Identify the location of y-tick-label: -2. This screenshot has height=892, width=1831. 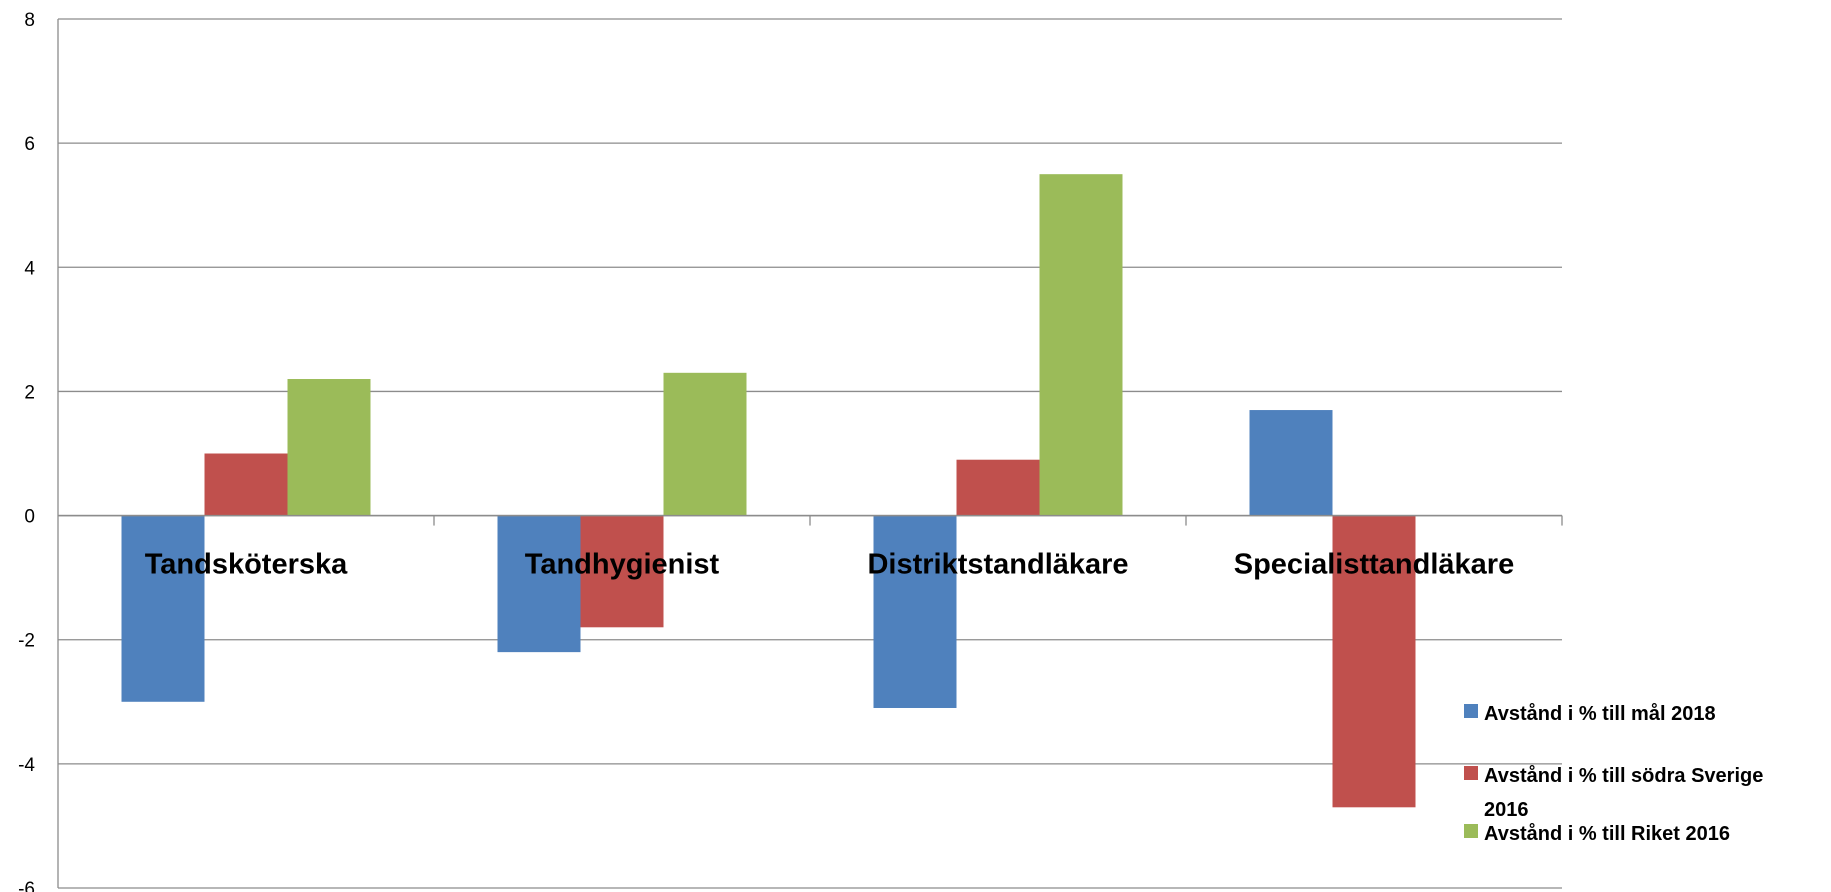
(26, 641).